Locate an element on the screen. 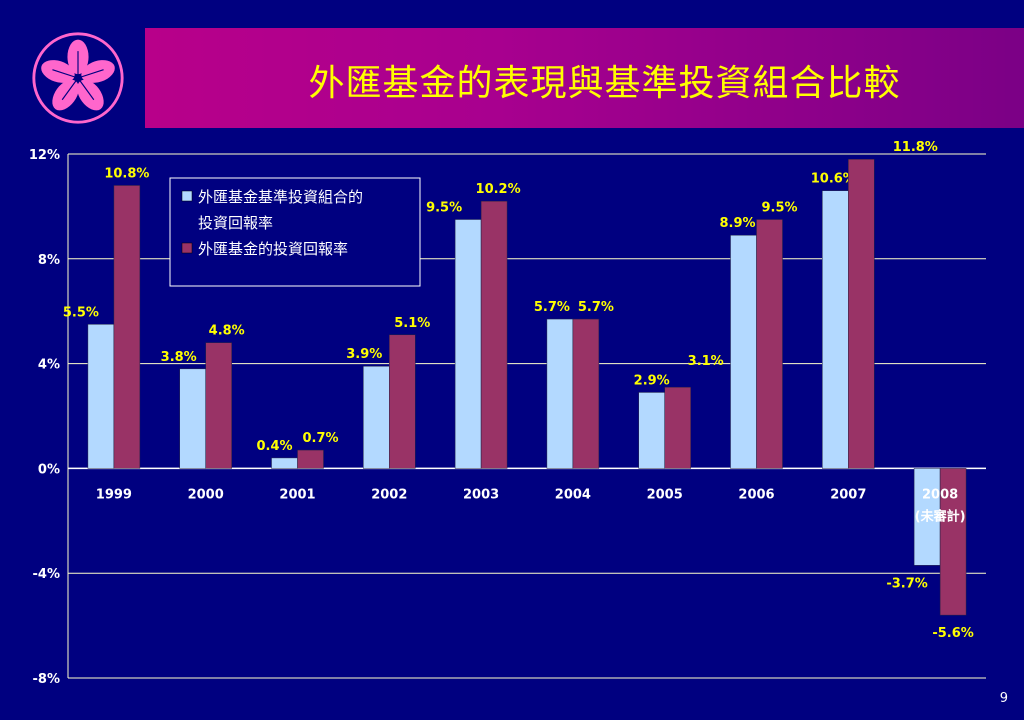  x-tick-label: 1999 is located at coordinates (114, 494).